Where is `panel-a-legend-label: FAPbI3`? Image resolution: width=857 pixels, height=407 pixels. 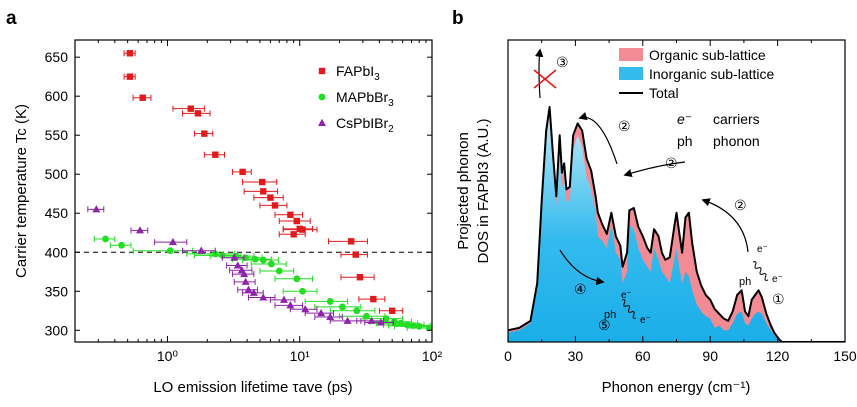 panel-a-legend-label: FAPbI3 is located at coordinates (358, 73).